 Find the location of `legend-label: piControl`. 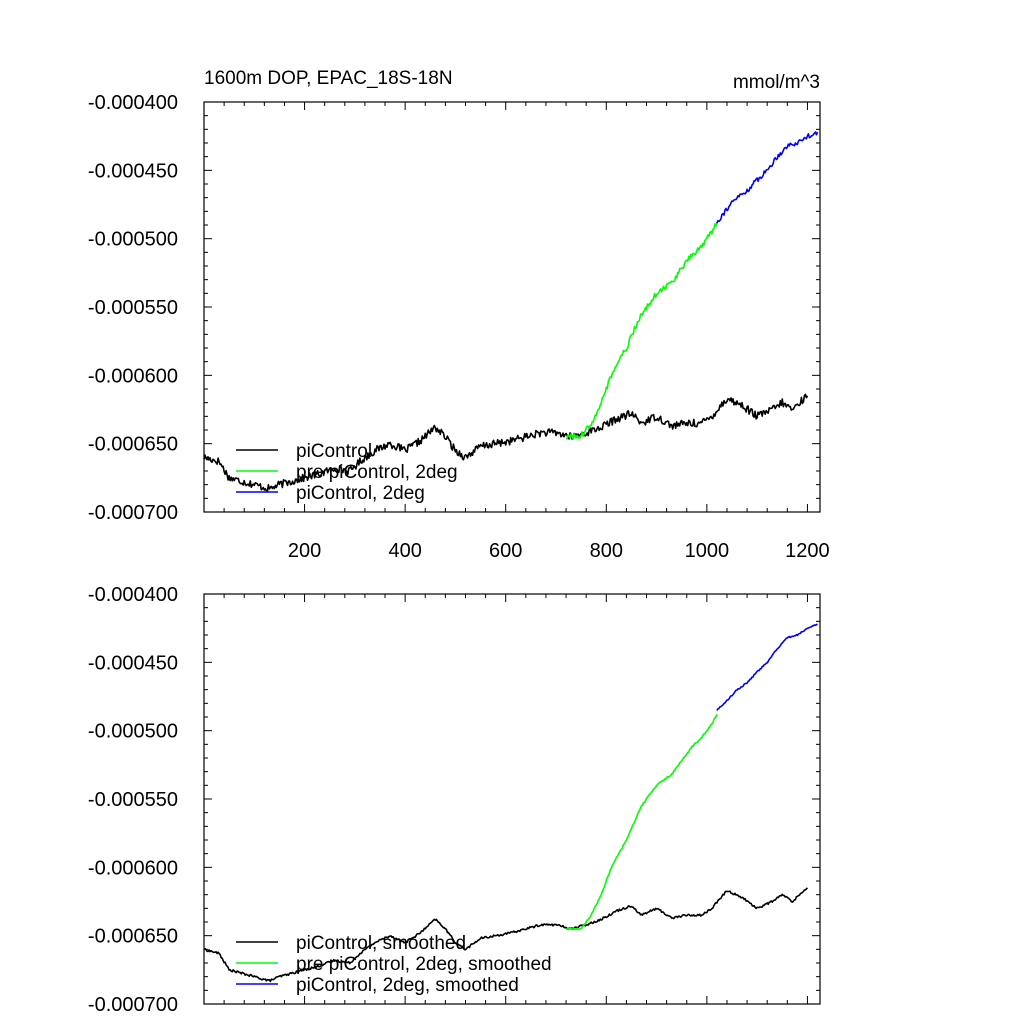

legend-label: piControl is located at coordinates (334, 451).